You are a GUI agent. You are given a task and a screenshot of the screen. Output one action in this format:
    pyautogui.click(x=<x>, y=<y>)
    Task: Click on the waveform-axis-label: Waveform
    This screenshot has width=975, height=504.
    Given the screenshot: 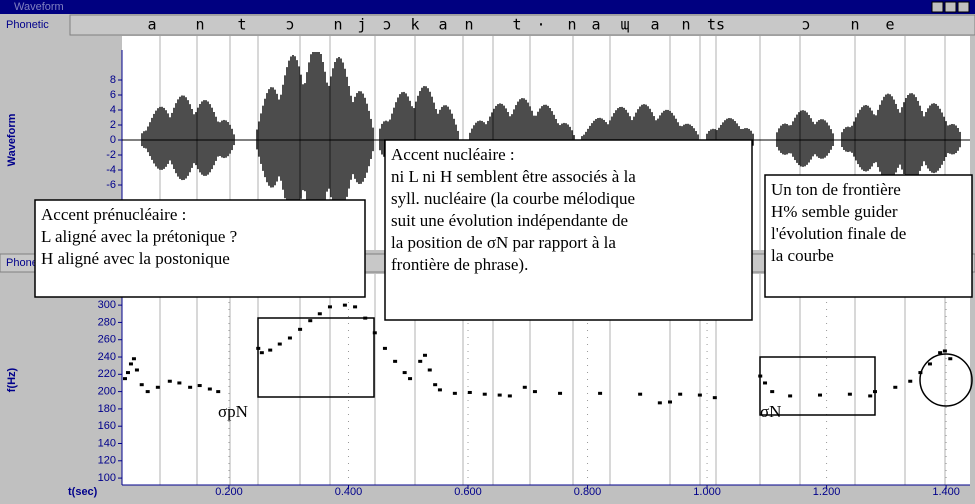 What is the action you would take?
    pyautogui.click(x=12, y=139)
    